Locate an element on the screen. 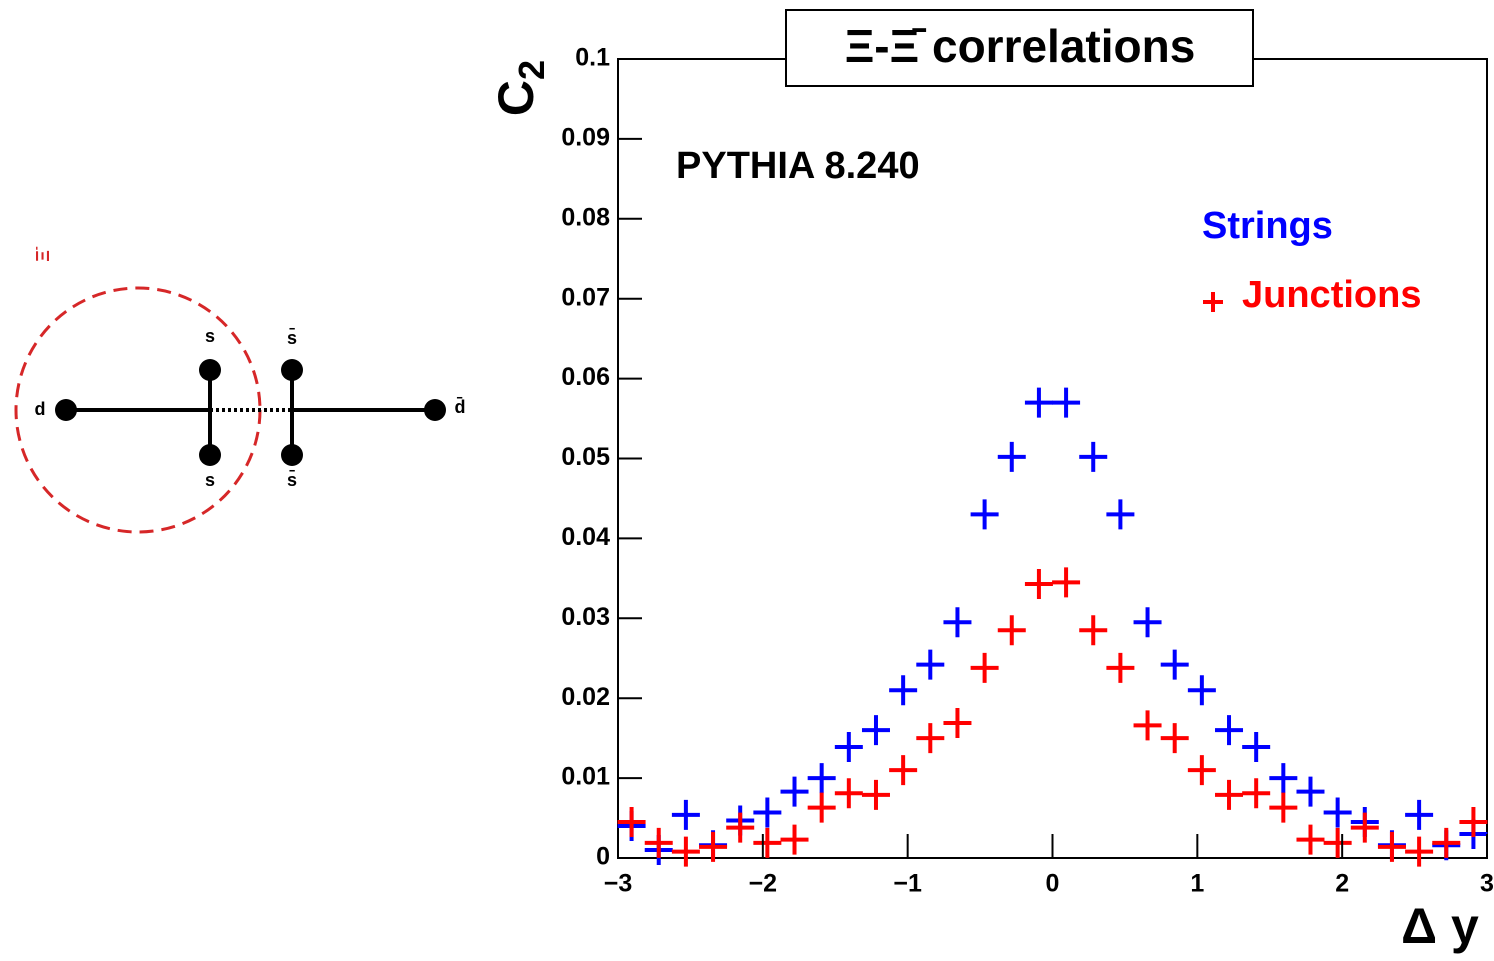  x-tick-label: 0 is located at coordinates (1053, 884).